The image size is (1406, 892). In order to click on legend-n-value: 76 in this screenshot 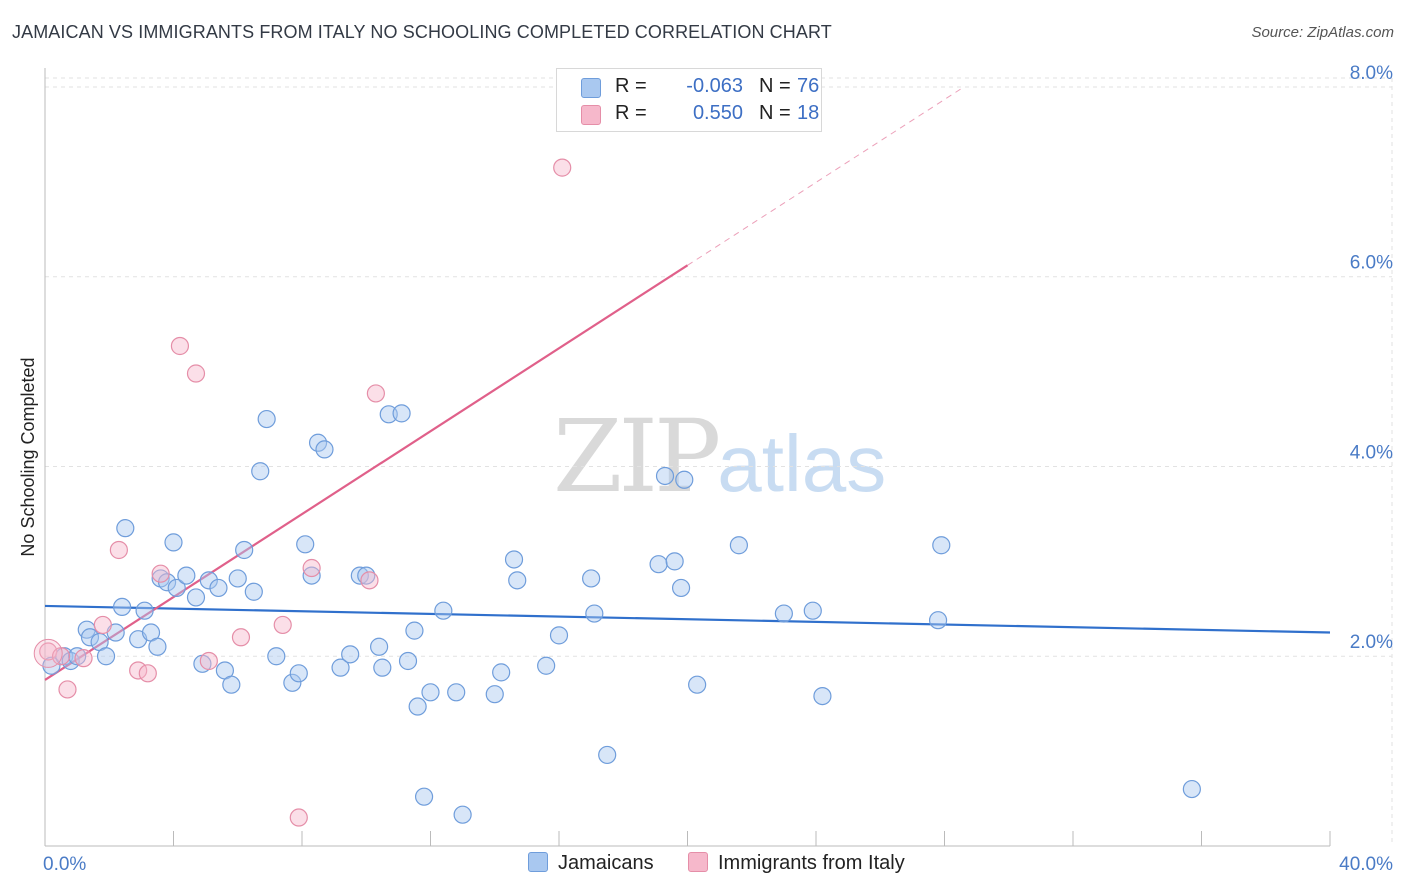, I will do `click(808, 86)`.